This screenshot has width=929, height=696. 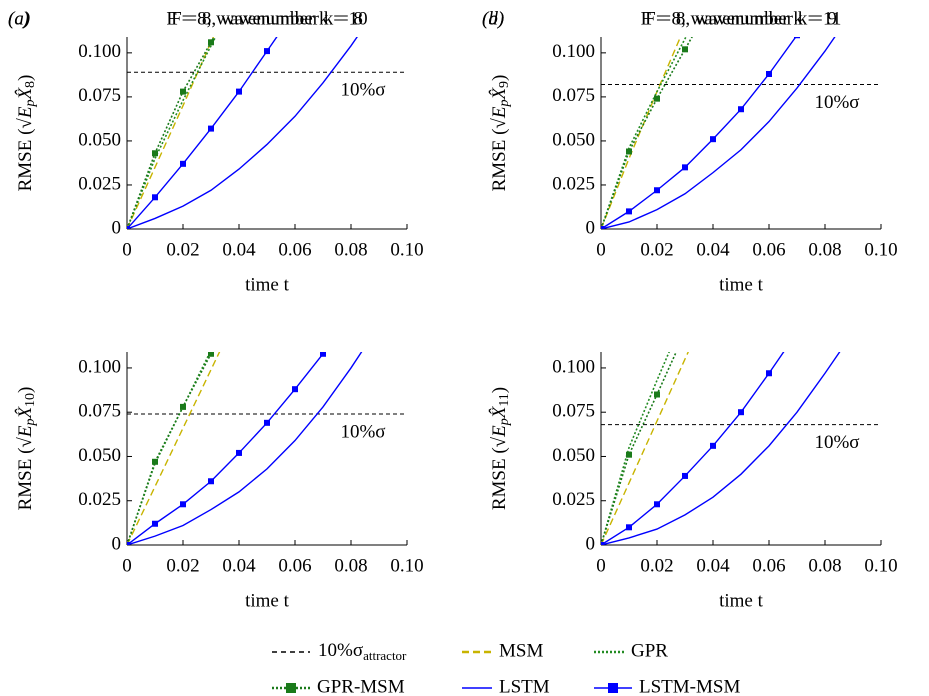 I want to click on y-axis-label: RMSE (√EpX̂10), so click(x=26, y=449).